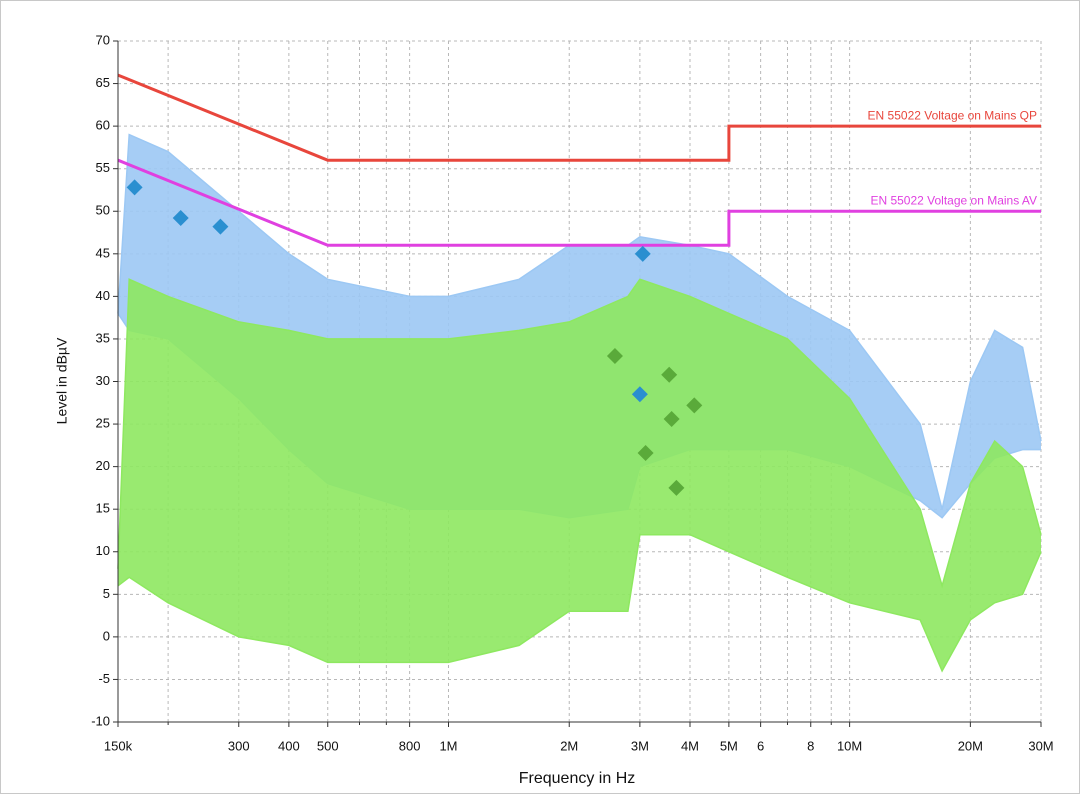 The image size is (1080, 798). What do you see at coordinates (100, 720) in the screenshot?
I see `y-tick-label: -10` at bounding box center [100, 720].